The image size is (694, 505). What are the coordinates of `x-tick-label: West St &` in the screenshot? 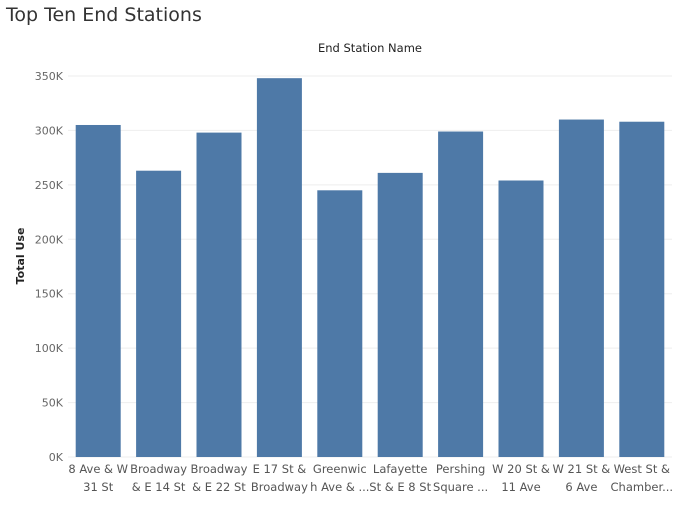 It's located at (642, 469).